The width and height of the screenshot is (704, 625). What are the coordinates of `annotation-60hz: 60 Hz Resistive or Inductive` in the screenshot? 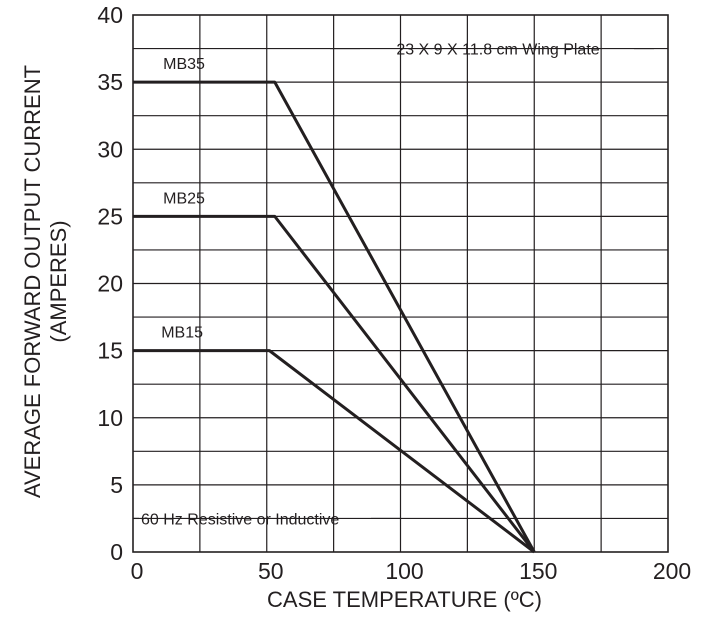 It's located at (240, 519).